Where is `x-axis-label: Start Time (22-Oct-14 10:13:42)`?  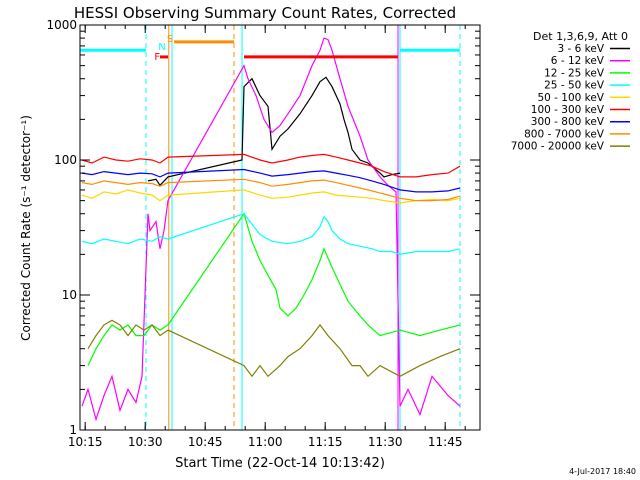
x-axis-label: Start Time (22-Oct-14 10:13:42) is located at coordinates (280, 463).